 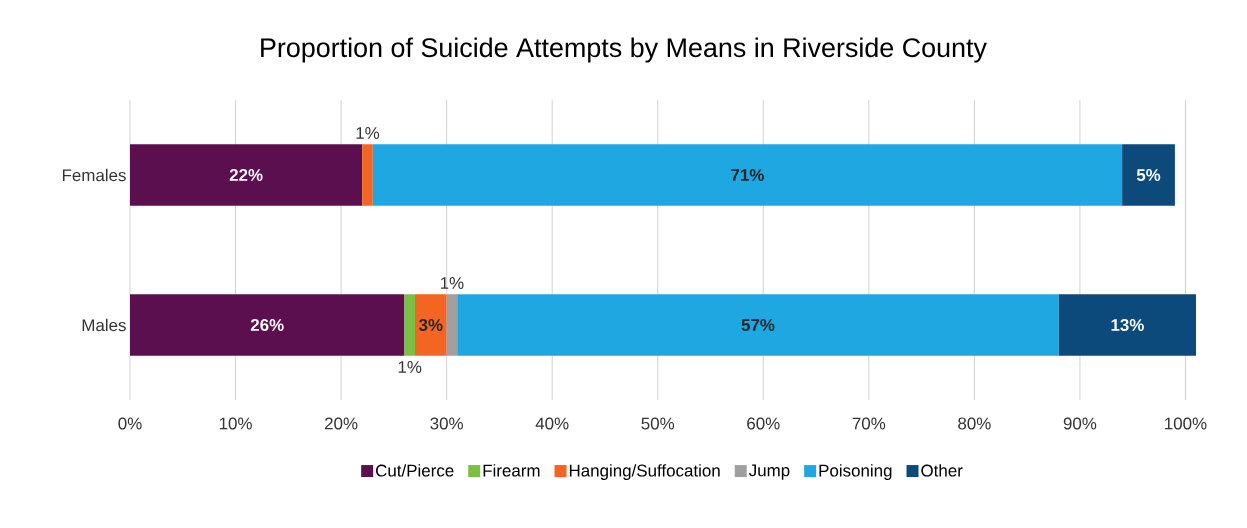 I want to click on data-label: 57%, so click(x=758, y=325).